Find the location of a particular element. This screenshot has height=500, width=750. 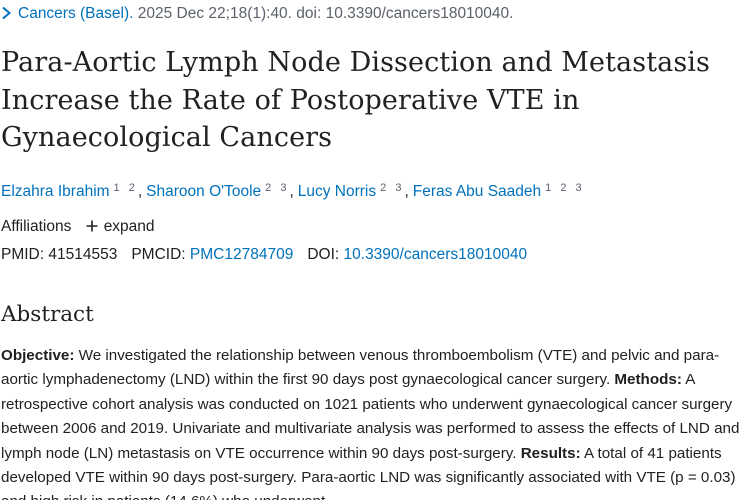

expand-affiliations-button: expand is located at coordinates (120, 227).